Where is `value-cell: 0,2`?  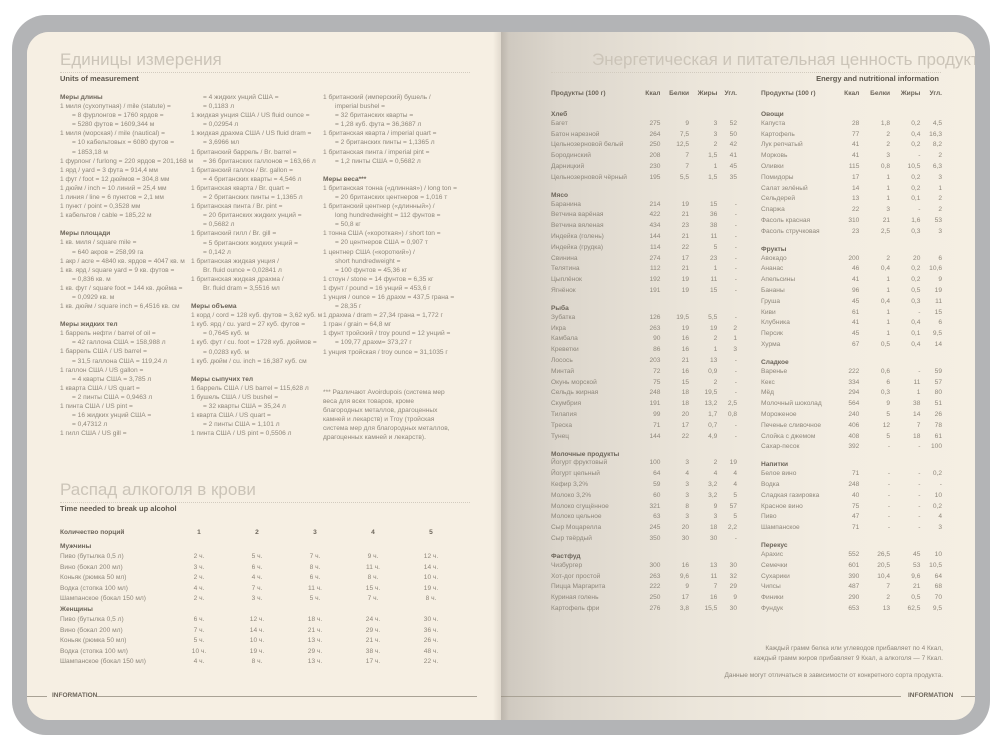
value-cell: 0,2 is located at coordinates (916, 269).